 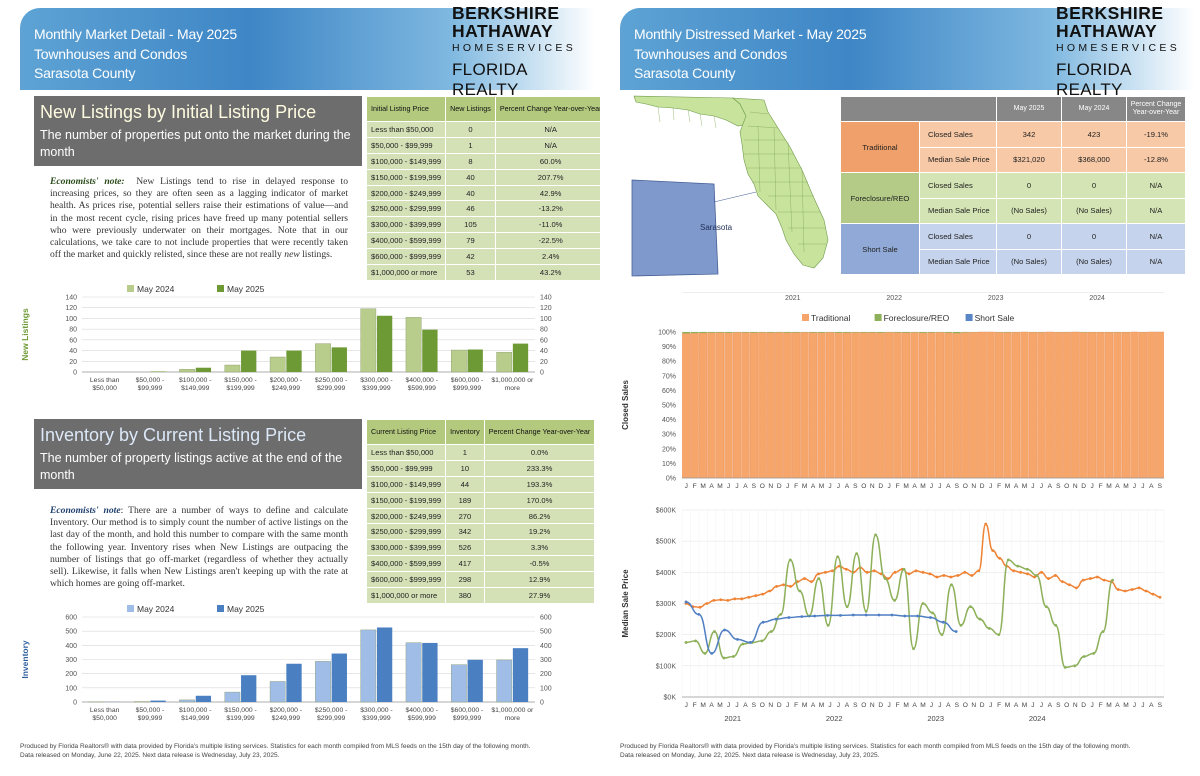 I want to click on table-cell: $1,000,000 or more, so click(x=406, y=272).